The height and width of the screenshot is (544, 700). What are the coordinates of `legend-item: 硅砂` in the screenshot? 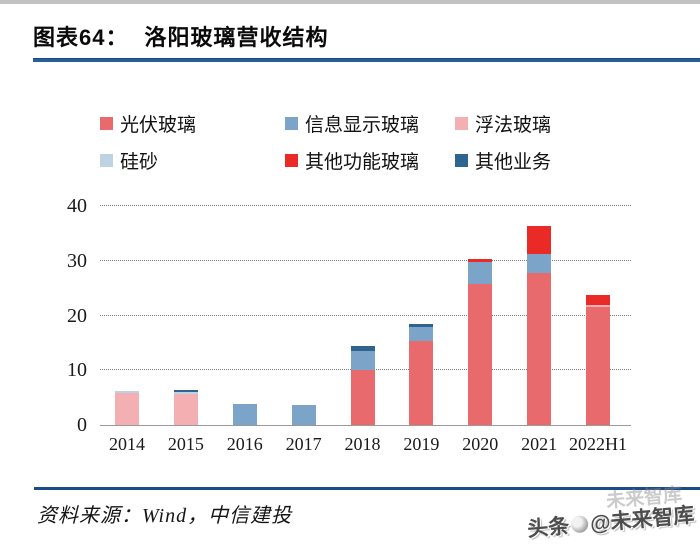 It's located at (129, 160).